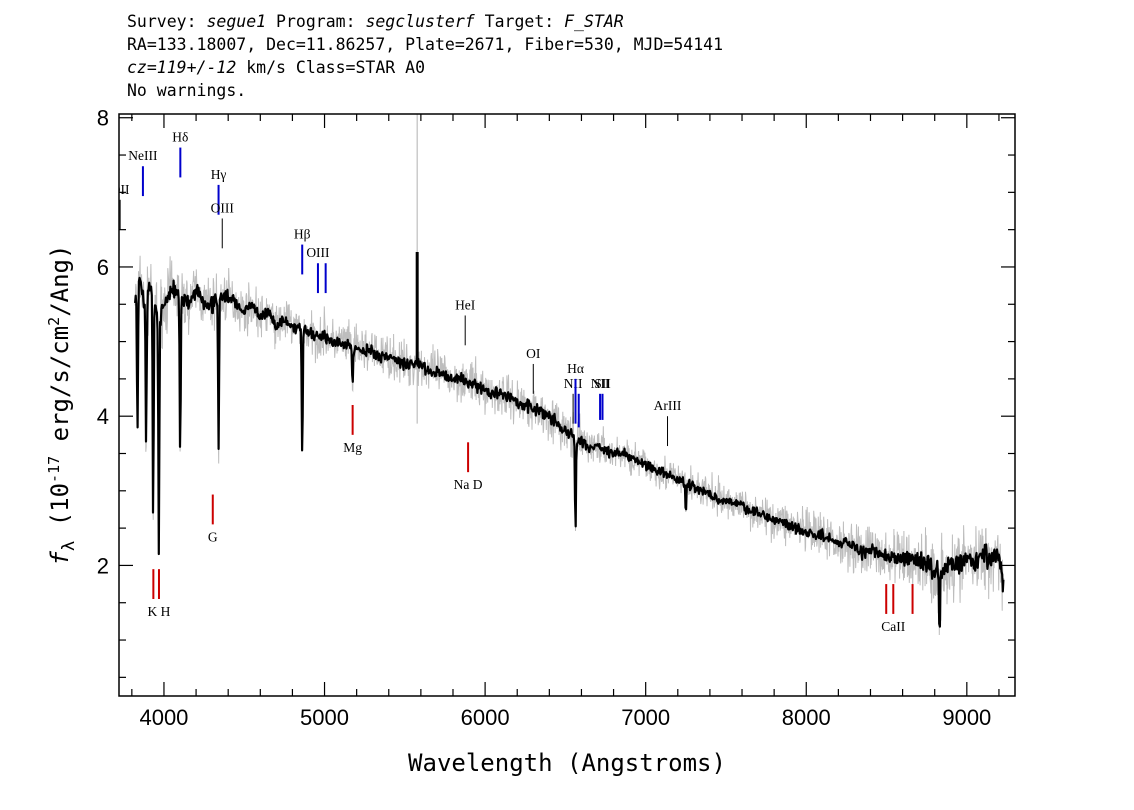 Image resolution: width=1134 pixels, height=810 pixels. What do you see at coordinates (213, 536) in the screenshot?
I see `absorption-line-label-2: G` at bounding box center [213, 536].